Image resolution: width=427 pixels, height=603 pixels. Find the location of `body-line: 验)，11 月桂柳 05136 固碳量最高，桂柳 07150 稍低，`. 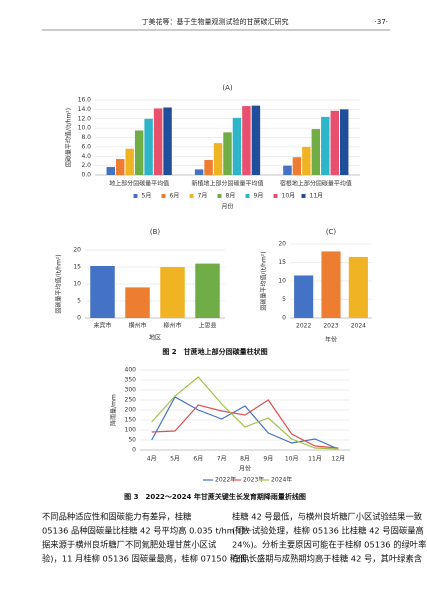

body-line: 验)，11 月桂柳 05136 固碳量最高，桂柳 07150 稍低， is located at coordinates (148, 559).